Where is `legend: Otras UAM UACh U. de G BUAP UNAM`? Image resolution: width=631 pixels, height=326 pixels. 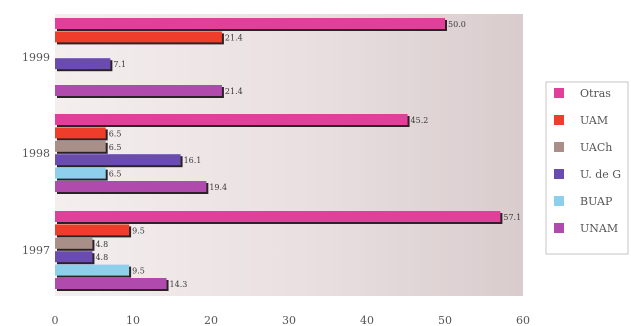 legend: Otras UAM UACh U. de G BUAP UNAM is located at coordinates (587, 168).